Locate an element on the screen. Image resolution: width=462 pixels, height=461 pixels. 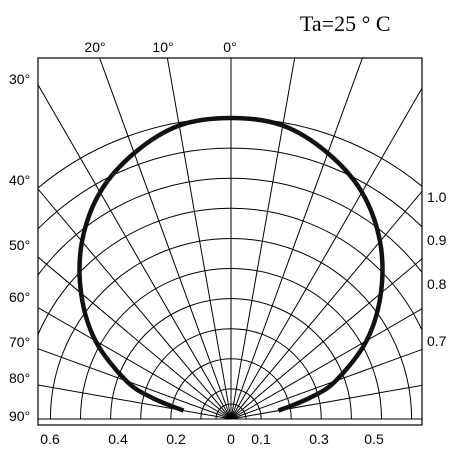
left-angle-tick-label: 70° is located at coordinates (19, 342).